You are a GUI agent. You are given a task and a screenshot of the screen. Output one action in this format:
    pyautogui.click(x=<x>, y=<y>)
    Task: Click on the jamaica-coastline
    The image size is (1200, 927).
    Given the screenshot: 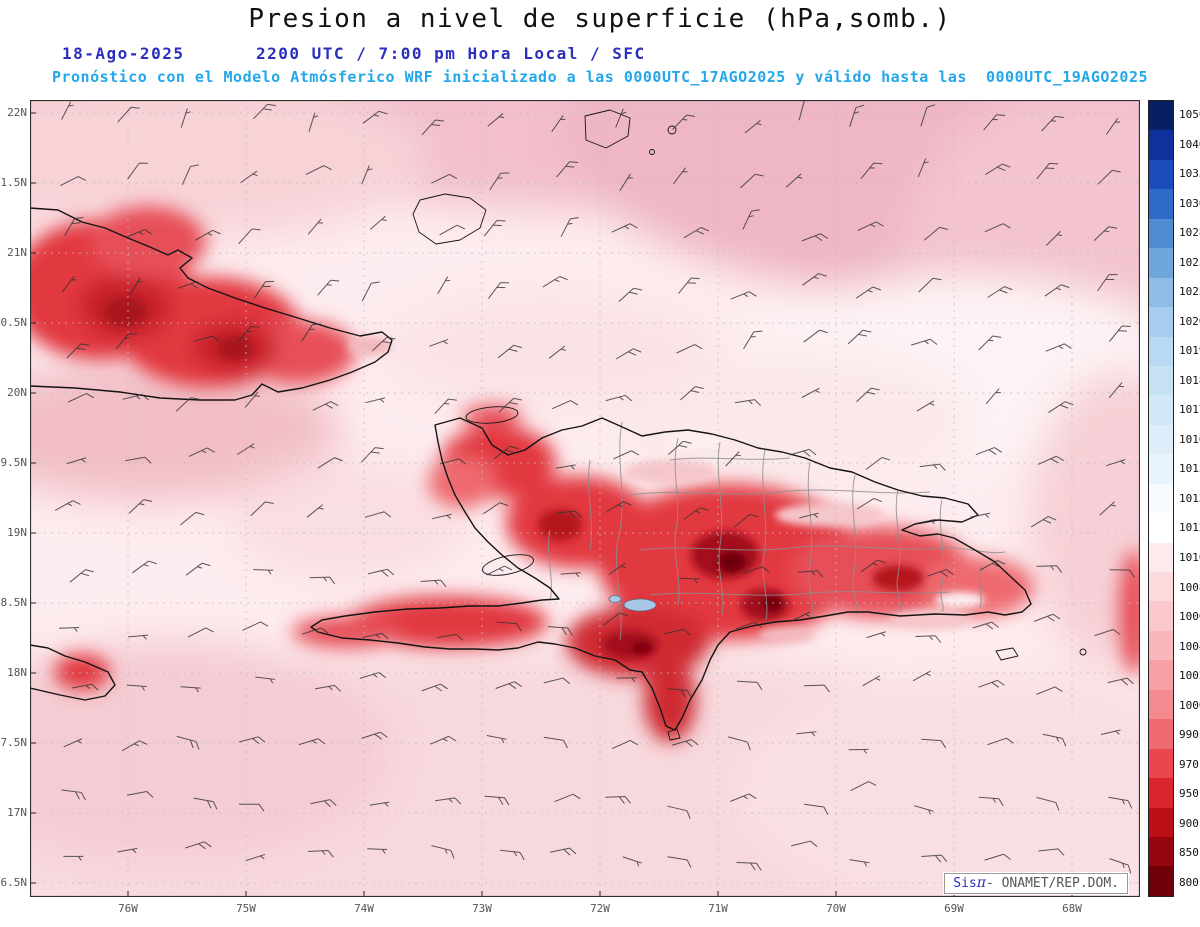 What is the action you would take?
    pyautogui.click(x=73, y=672)
    